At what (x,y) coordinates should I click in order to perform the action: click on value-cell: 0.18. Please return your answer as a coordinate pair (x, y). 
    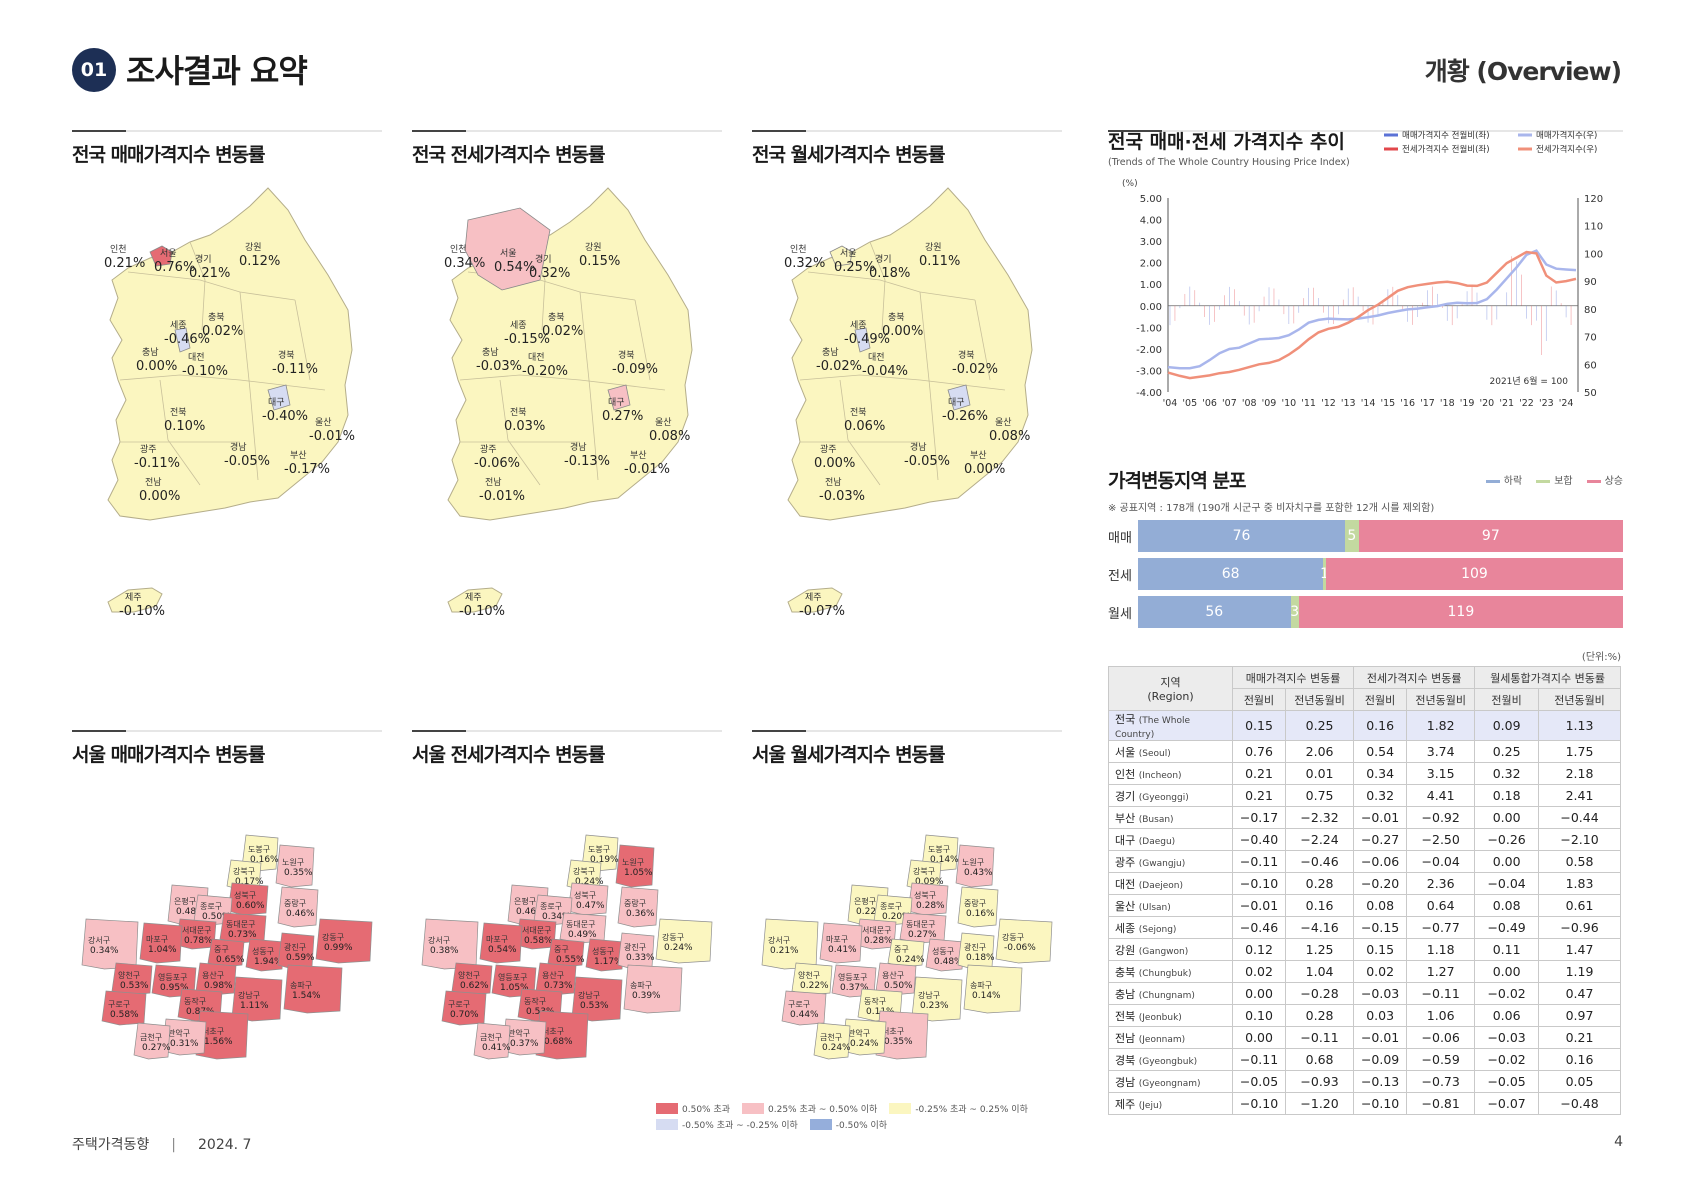
    Looking at the image, I should click on (1507, 795).